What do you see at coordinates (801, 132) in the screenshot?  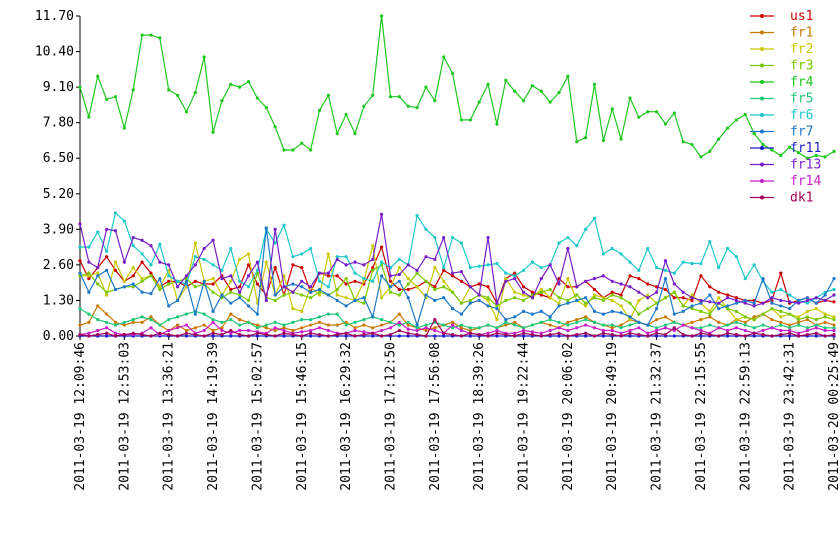 I see `legend-label: fr7` at bounding box center [801, 132].